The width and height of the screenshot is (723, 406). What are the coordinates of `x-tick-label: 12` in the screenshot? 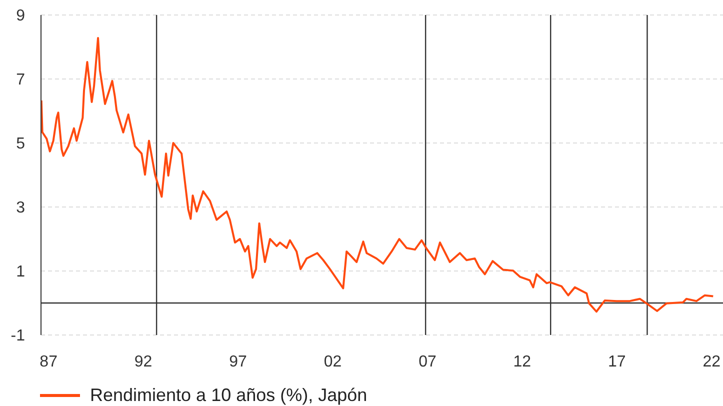 It's located at (522, 361).